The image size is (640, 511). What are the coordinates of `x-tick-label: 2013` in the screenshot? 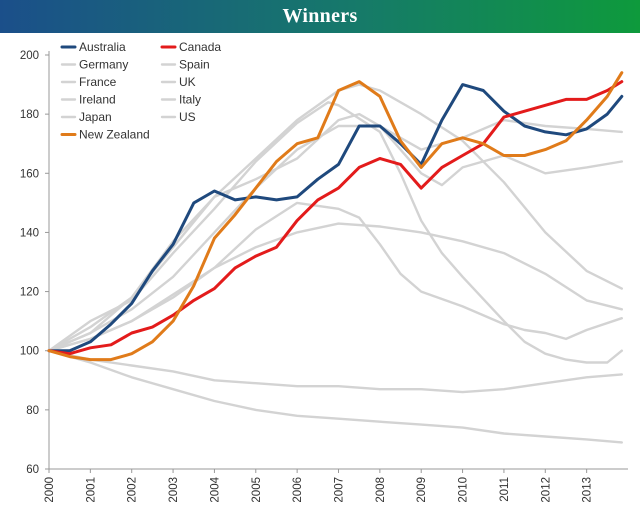 It's located at (588, 490).